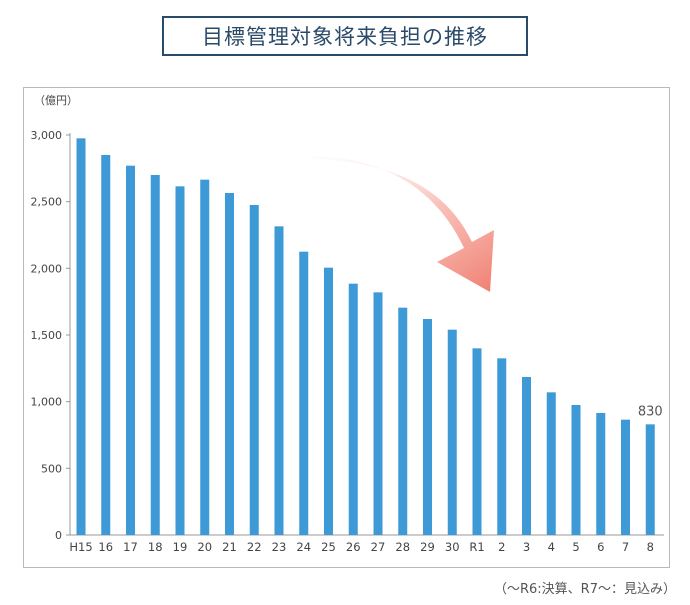 Image resolution: width=690 pixels, height=605 pixels. I want to click on x-tick-label: 4, so click(551, 547).